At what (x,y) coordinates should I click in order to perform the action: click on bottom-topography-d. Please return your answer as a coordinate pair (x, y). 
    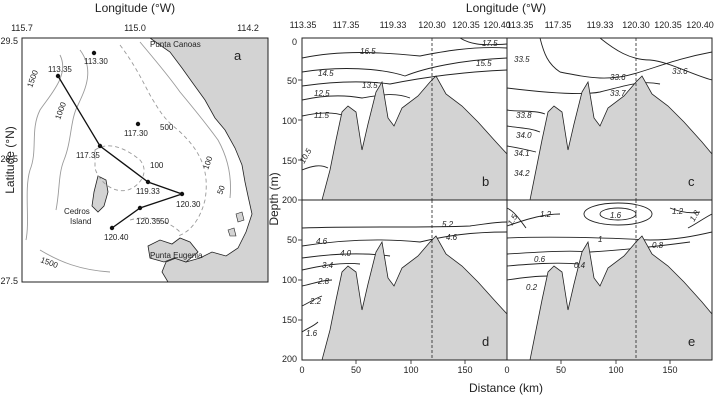
    Looking at the image, I should click on (404, 297).